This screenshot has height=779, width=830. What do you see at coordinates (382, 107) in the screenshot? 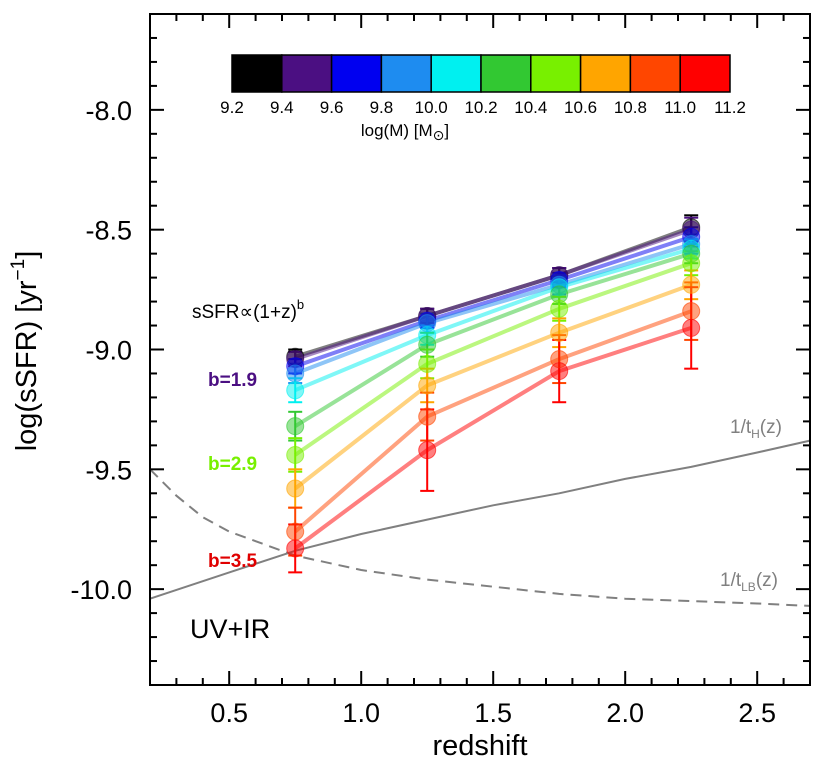
I see `colorbar-tick-label: 9.8` at bounding box center [382, 107].